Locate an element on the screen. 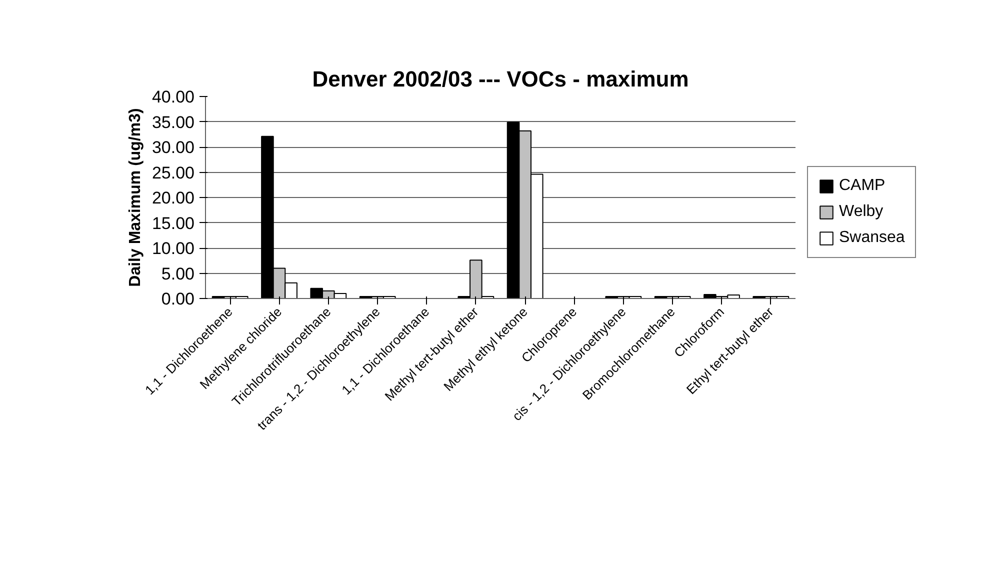 The width and height of the screenshot is (1000, 567). chart-title: Denver 2002/03 --- VOCs - maximum is located at coordinates (500, 79).